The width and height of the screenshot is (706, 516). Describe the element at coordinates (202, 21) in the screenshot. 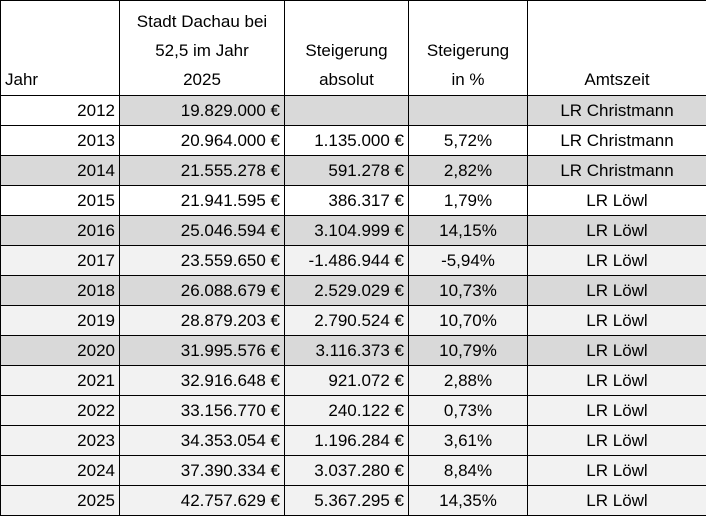

I see `header-text: Stadt Dachau bei` at that location.